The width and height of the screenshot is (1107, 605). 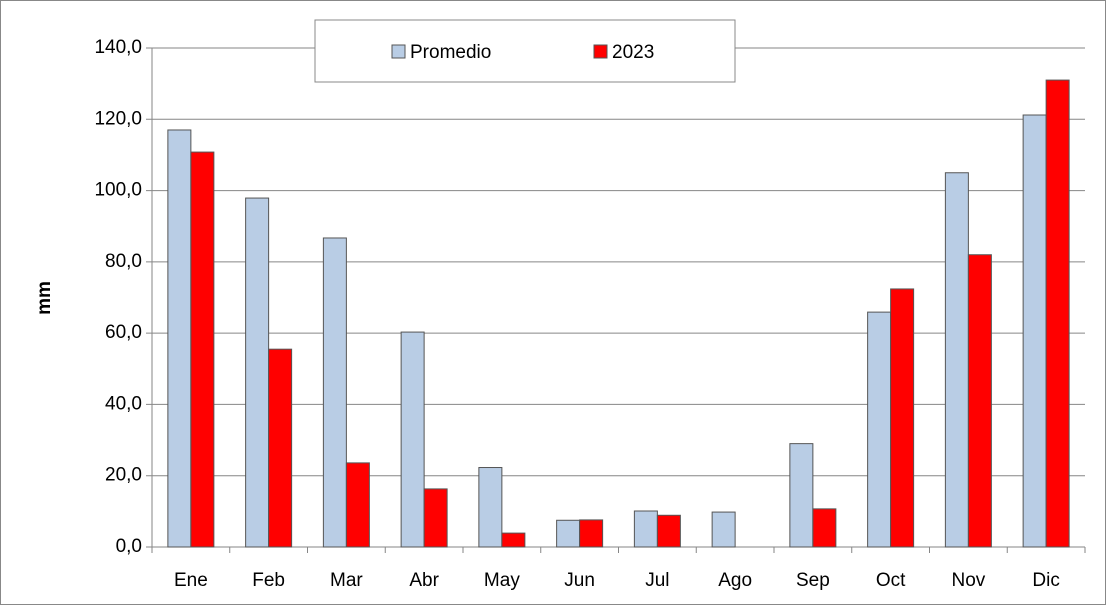 I want to click on y-tick-label: 0,0, so click(x=129, y=546).